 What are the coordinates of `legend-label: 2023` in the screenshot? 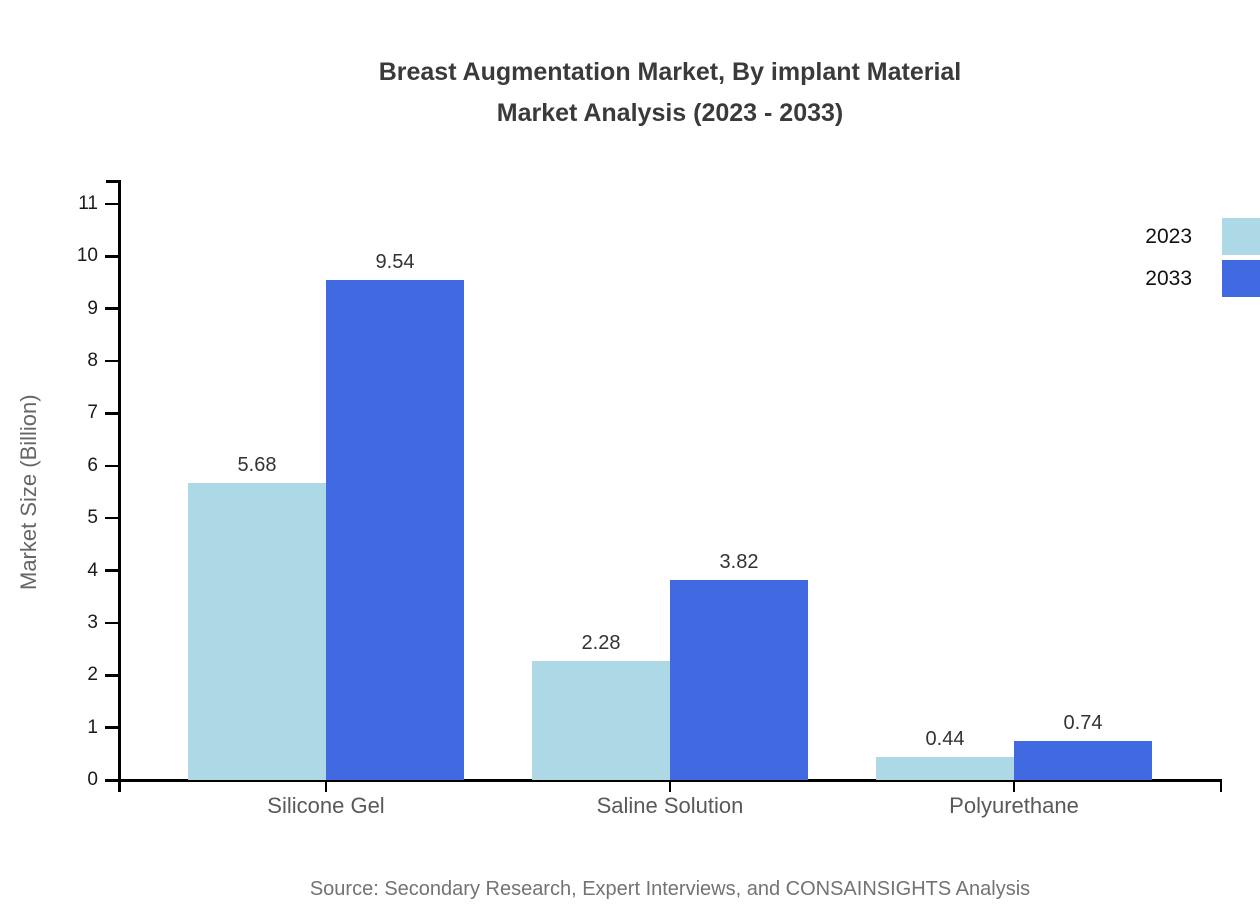 It's located at (1168, 236).